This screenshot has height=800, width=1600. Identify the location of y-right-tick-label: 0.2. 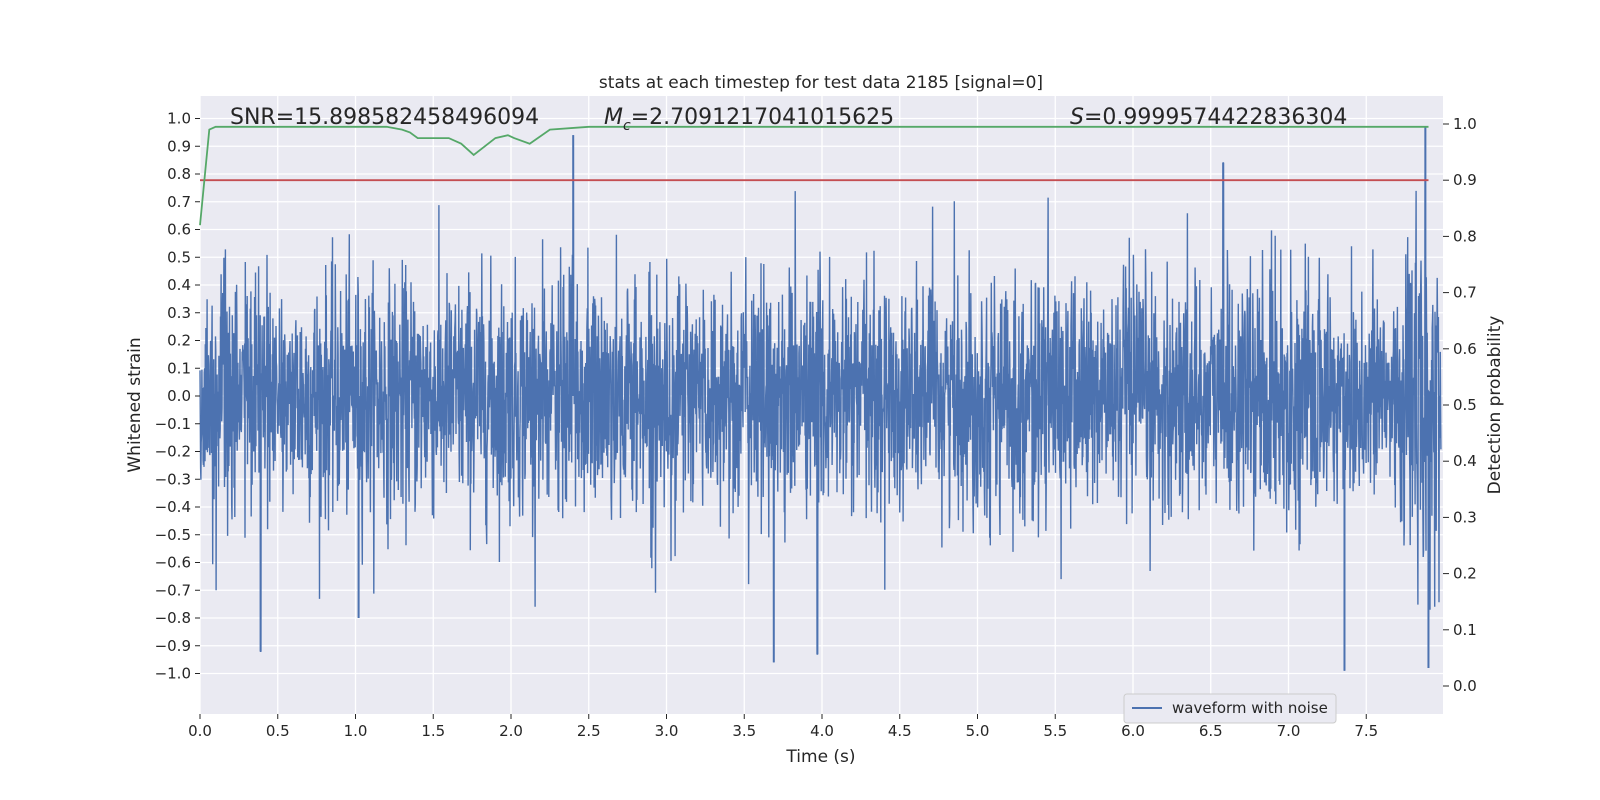
(1465, 574).